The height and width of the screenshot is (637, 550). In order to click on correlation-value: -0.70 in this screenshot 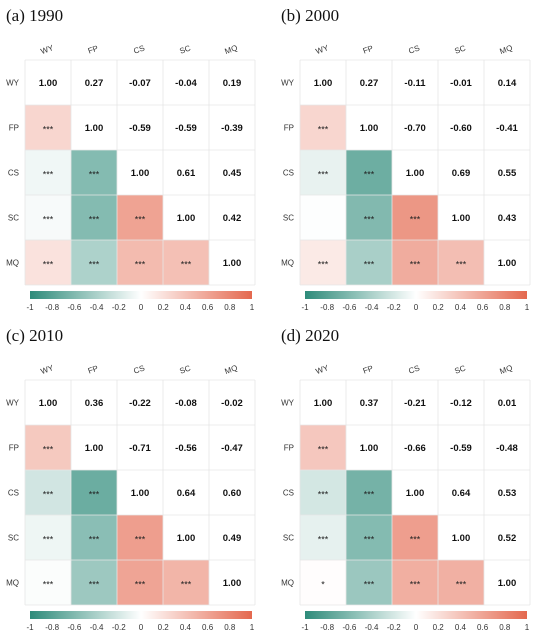, I will do `click(415, 128)`.